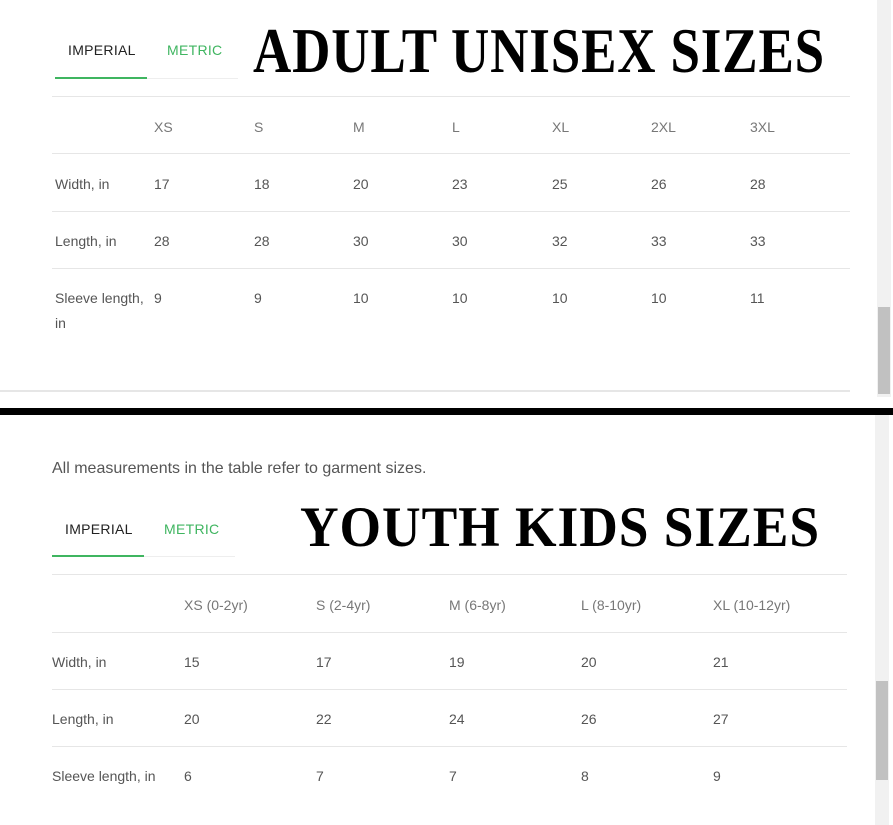 This screenshot has height=825, width=893. What do you see at coordinates (163, 127) in the screenshot?
I see `column-header: XS` at bounding box center [163, 127].